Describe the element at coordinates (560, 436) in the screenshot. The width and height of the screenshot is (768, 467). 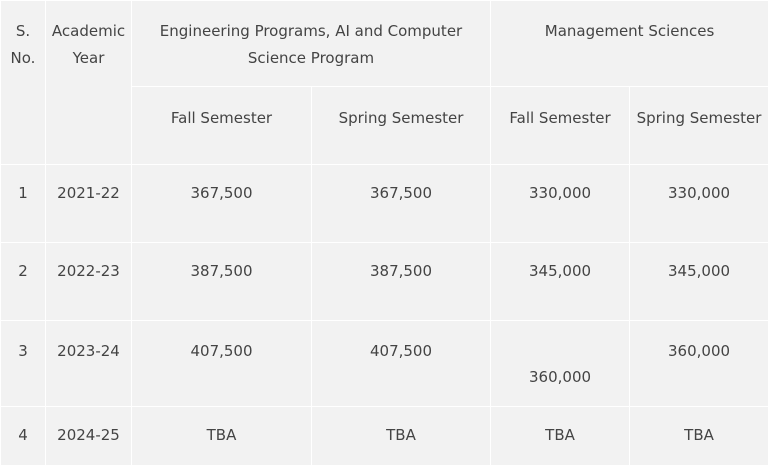
I see `cell-mgmt-fall: TBA` at that location.